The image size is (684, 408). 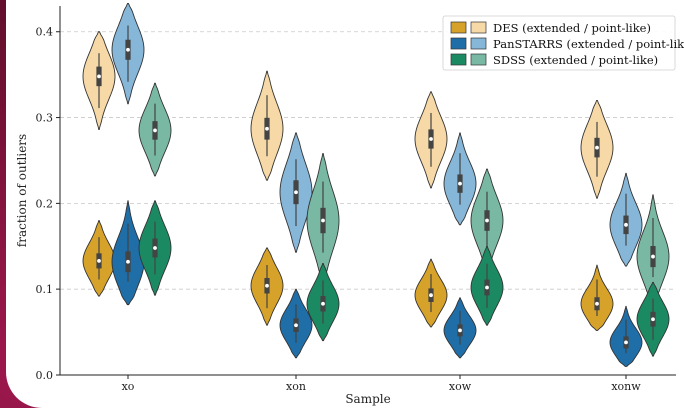 I want to click on violin-panstarrs-pointlike-xonw, so click(x=626, y=219).